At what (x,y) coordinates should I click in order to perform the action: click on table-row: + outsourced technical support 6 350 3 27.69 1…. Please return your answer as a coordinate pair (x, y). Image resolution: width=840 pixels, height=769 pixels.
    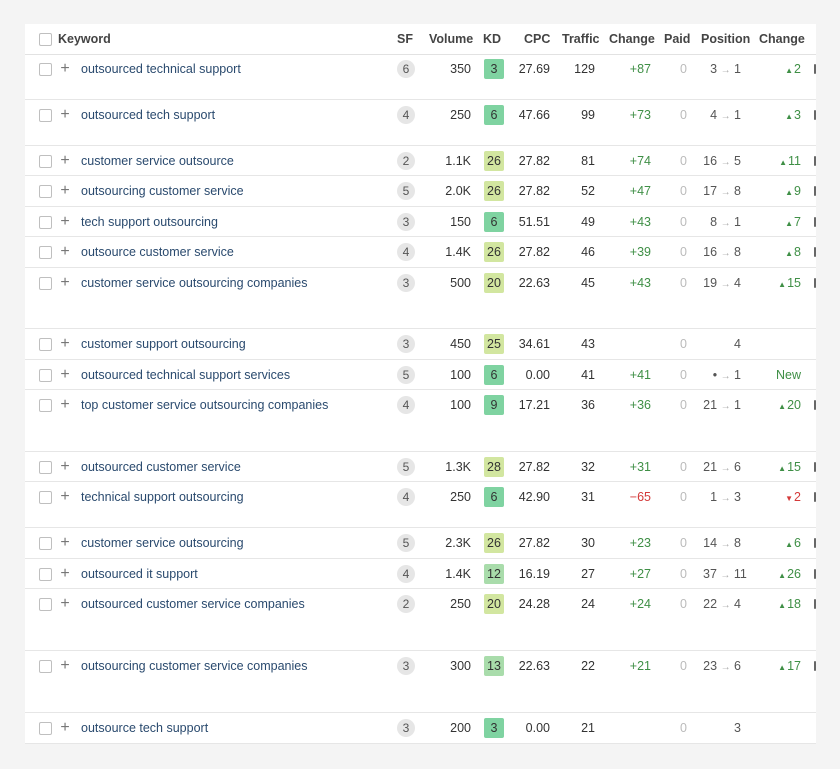
    Looking at the image, I should click on (420, 77).